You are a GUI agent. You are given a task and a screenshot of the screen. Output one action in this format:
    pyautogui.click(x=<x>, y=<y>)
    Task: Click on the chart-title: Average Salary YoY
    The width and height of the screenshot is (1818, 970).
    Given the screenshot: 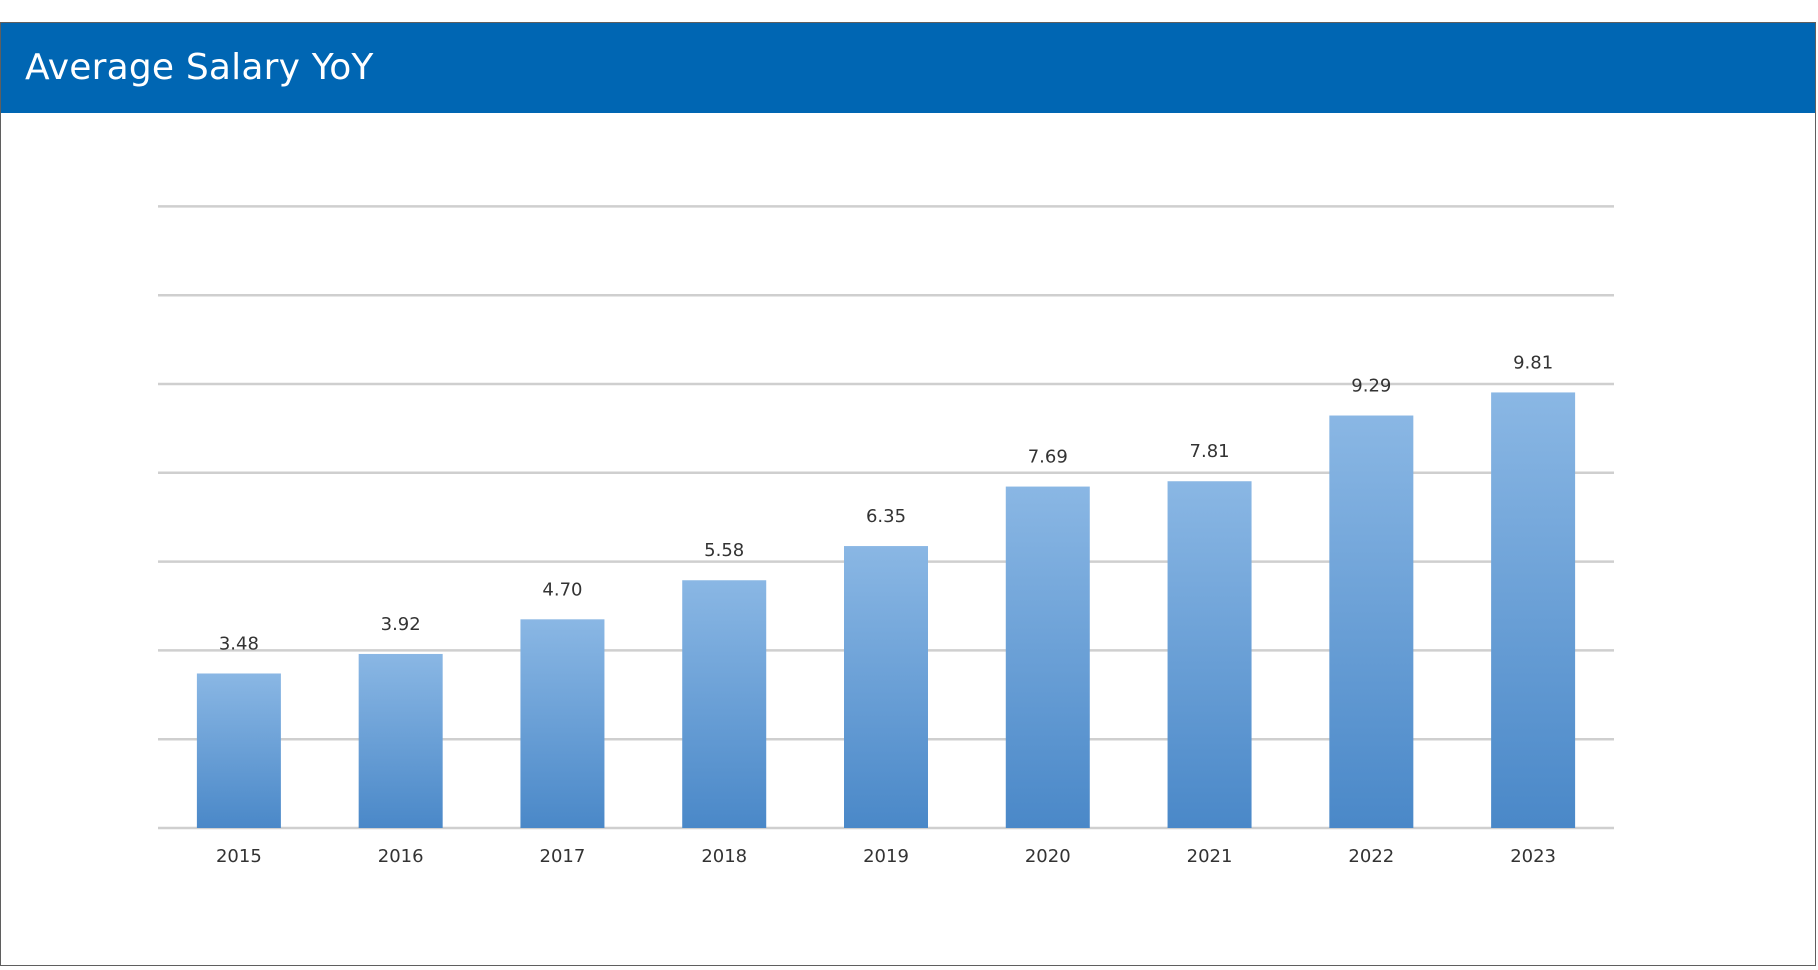 What is the action you would take?
    pyautogui.click(x=199, y=67)
    